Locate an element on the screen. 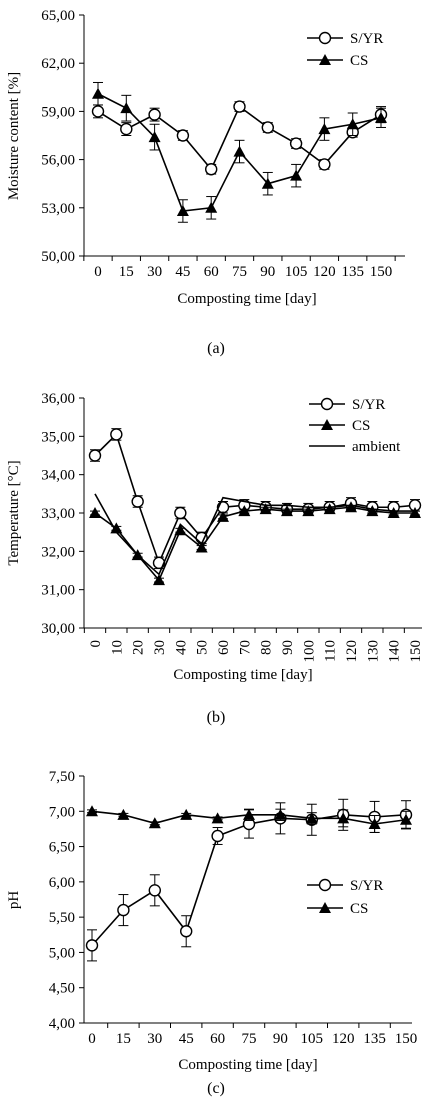 The width and height of the screenshot is (432, 1100). temperature-y-ticks: 30,00 31,00 32,00 33,00 34,00 35,00 36,00 is located at coordinates (62, 514).